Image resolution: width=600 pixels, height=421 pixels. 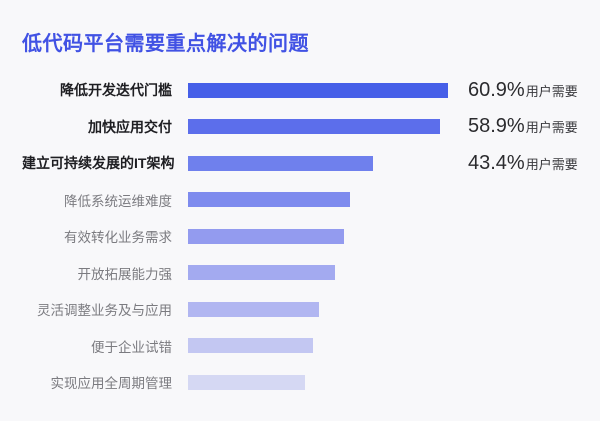 What do you see at coordinates (130, 126) in the screenshot?
I see `category-label: 加快应用交付` at bounding box center [130, 126].